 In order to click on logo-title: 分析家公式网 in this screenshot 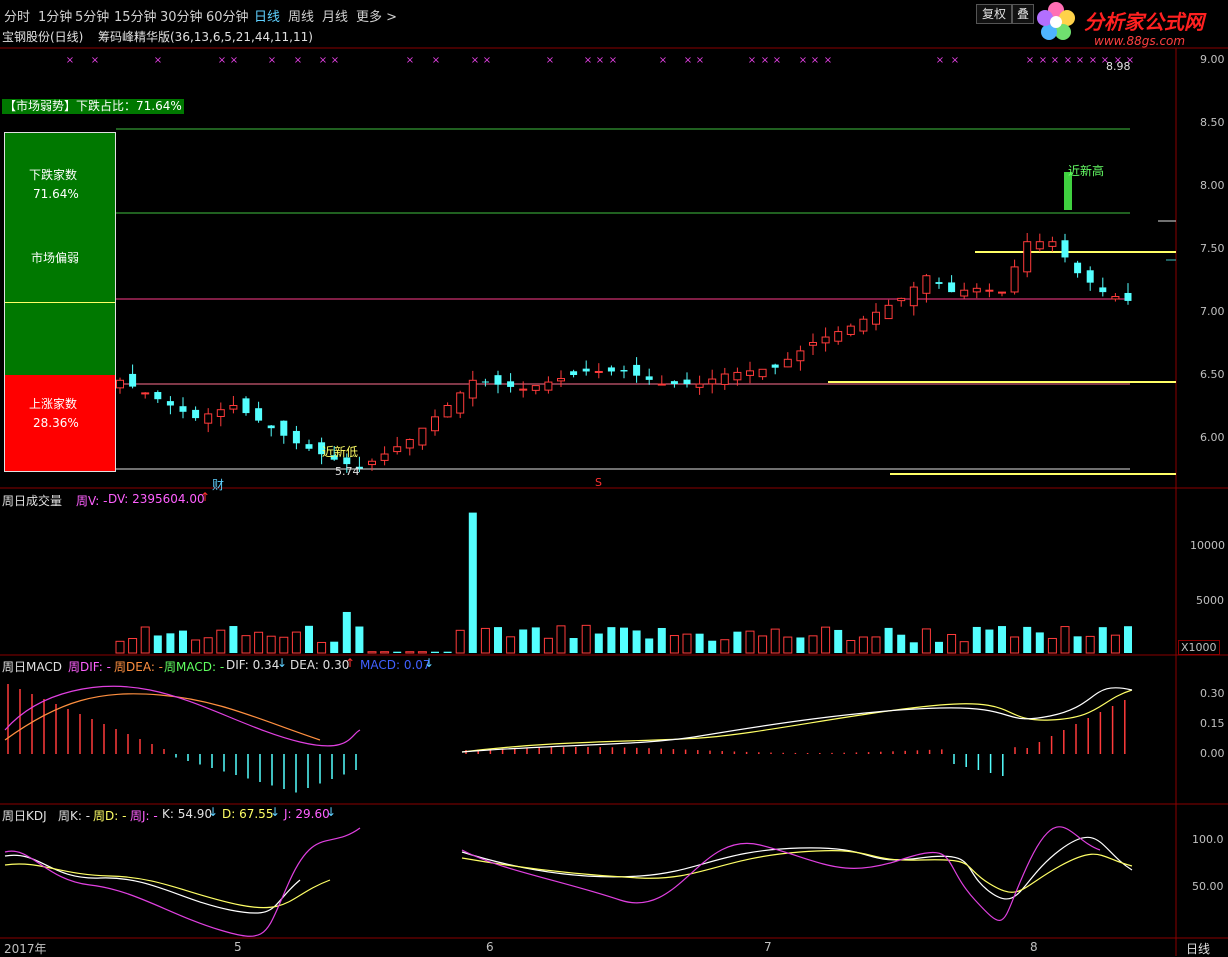, I will do `click(1144, 22)`.